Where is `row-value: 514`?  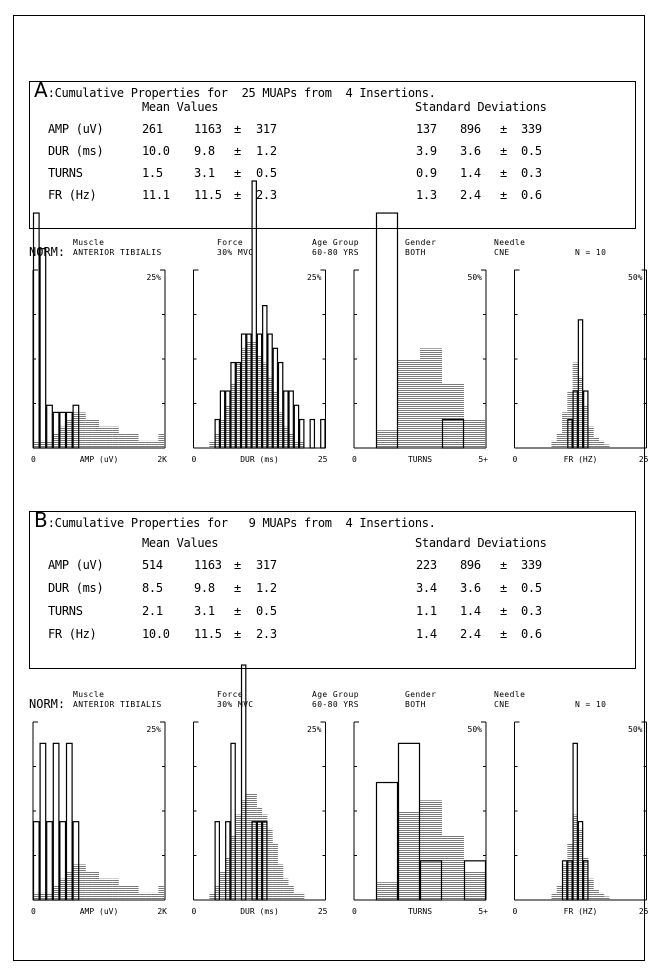
row-value: 514 is located at coordinates (152, 565).